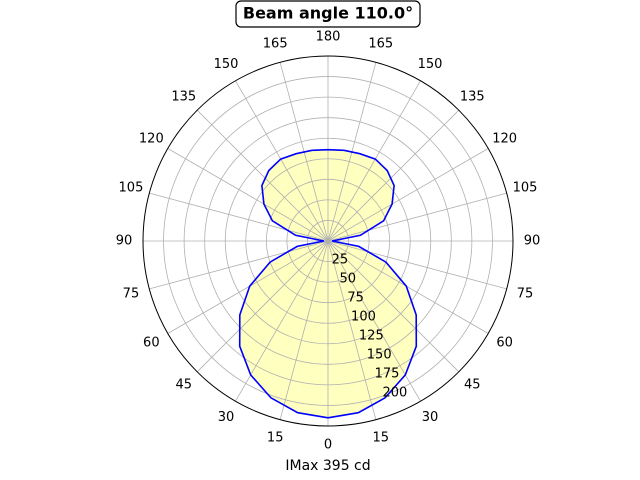 The image size is (640, 480). I want to click on title-box, so click(328, 14).